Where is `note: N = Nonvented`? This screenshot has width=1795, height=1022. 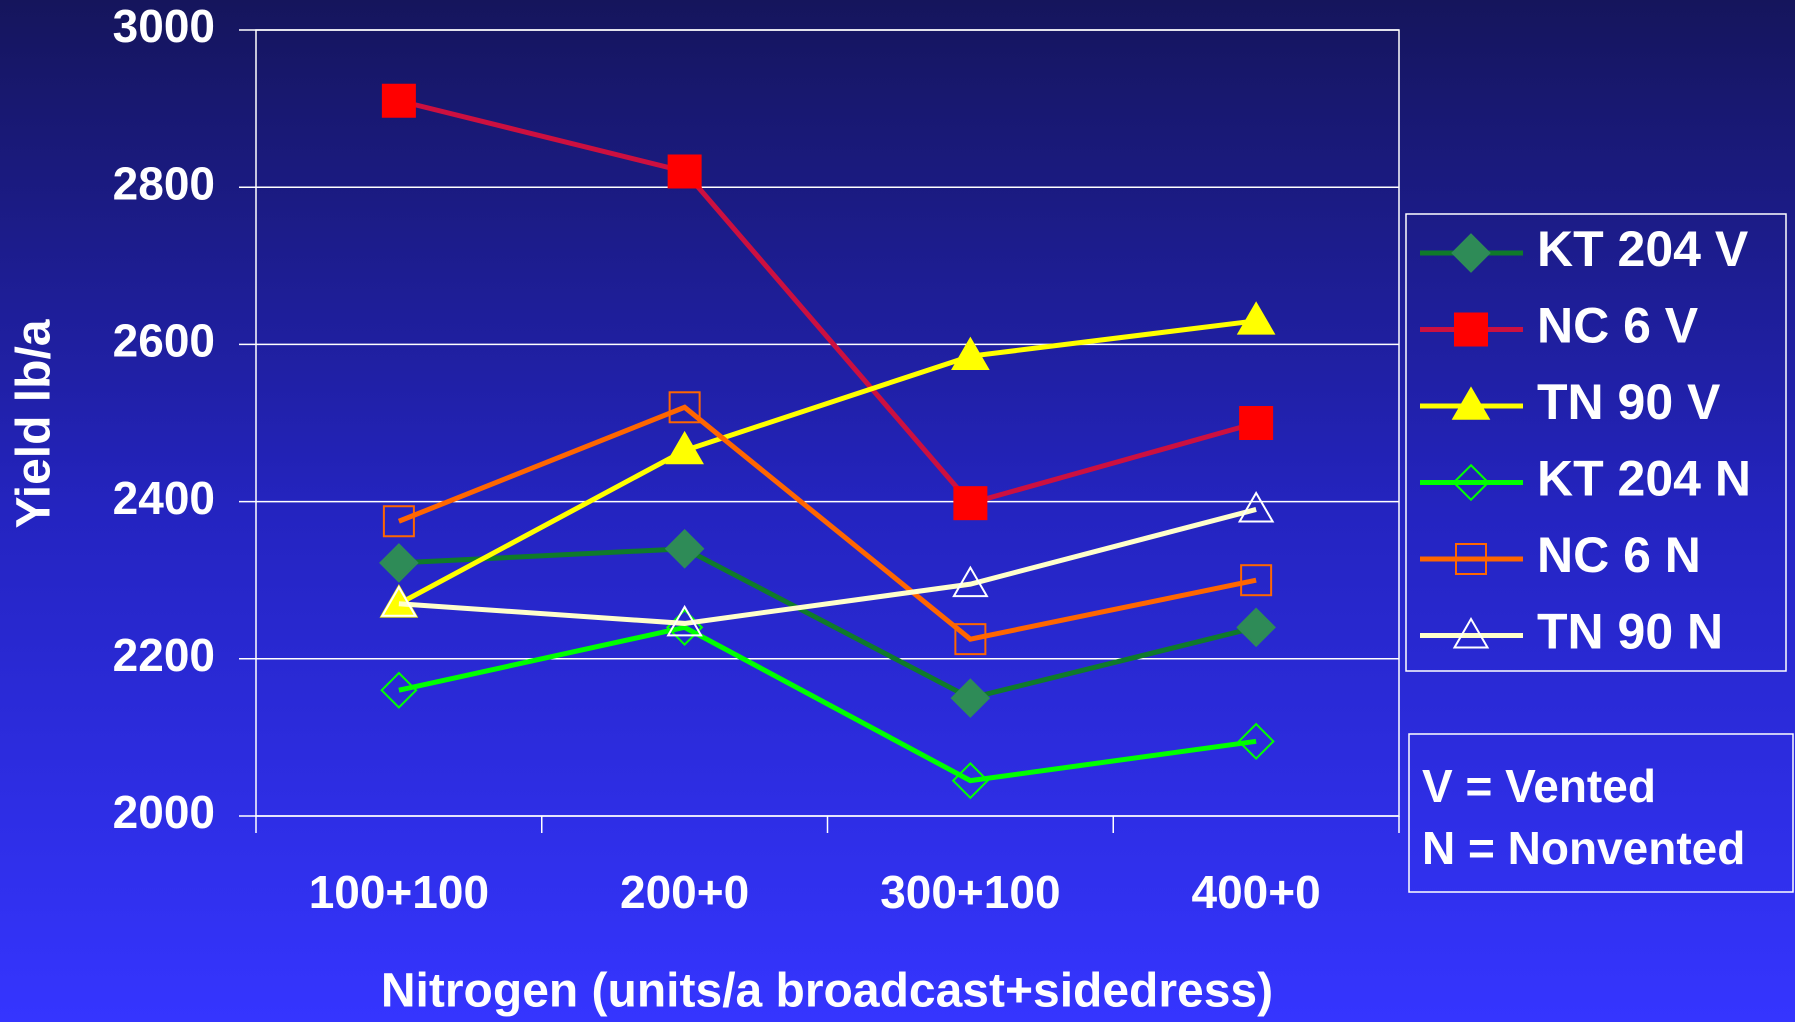 note: N = Nonvented is located at coordinates (1583, 848).